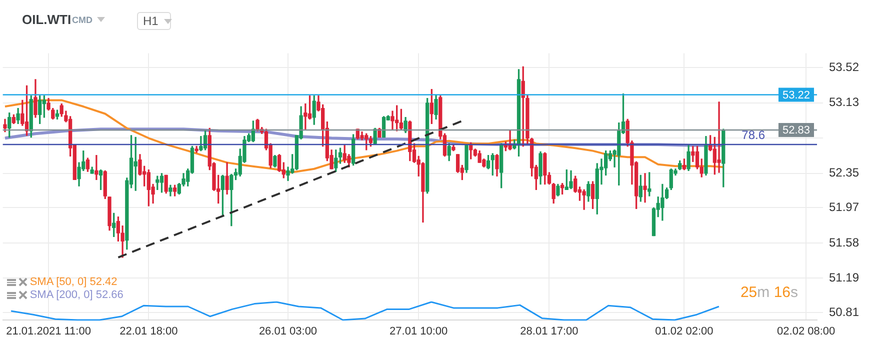 This screenshot has height=345, width=882. Describe the element at coordinates (684, 331) in the screenshot. I see `x-tick-label: 01.02 02:00` at that location.